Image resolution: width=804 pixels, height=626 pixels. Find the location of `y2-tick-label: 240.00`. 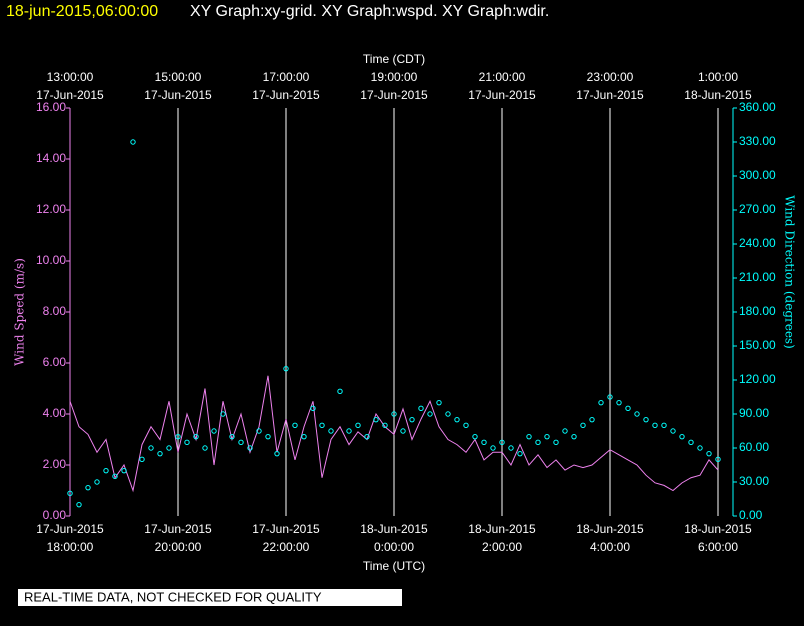

y2-tick-label: 240.00 is located at coordinates (757, 243).